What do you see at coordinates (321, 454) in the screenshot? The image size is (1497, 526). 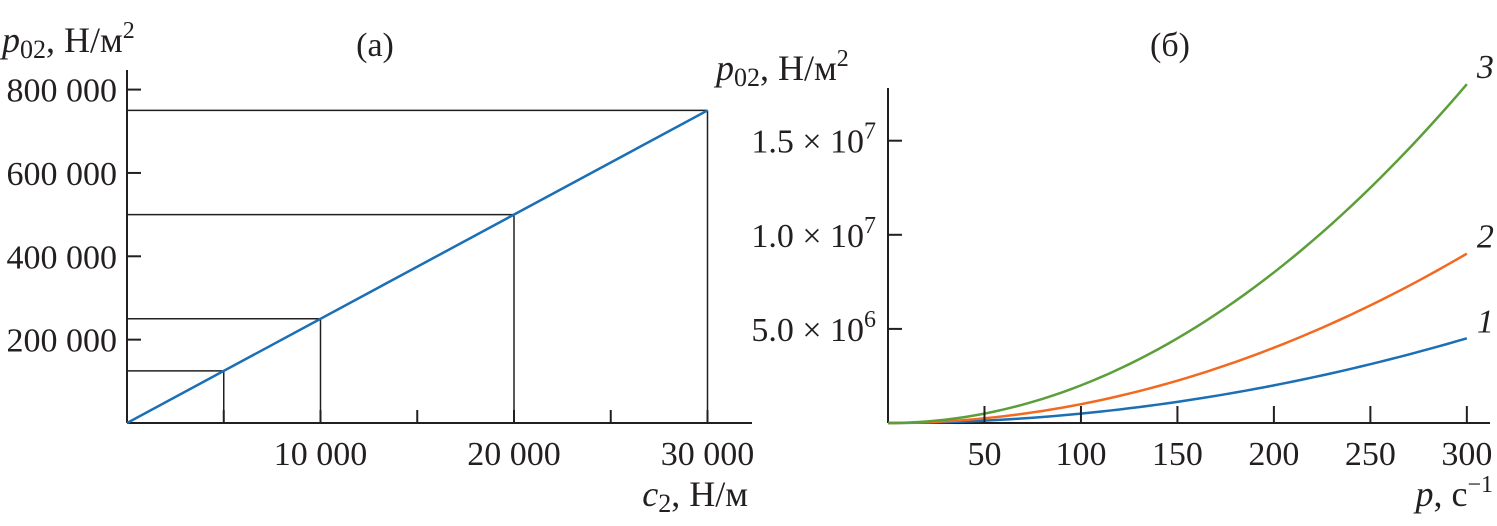 I see `x-tick-label: 10 000` at bounding box center [321, 454].